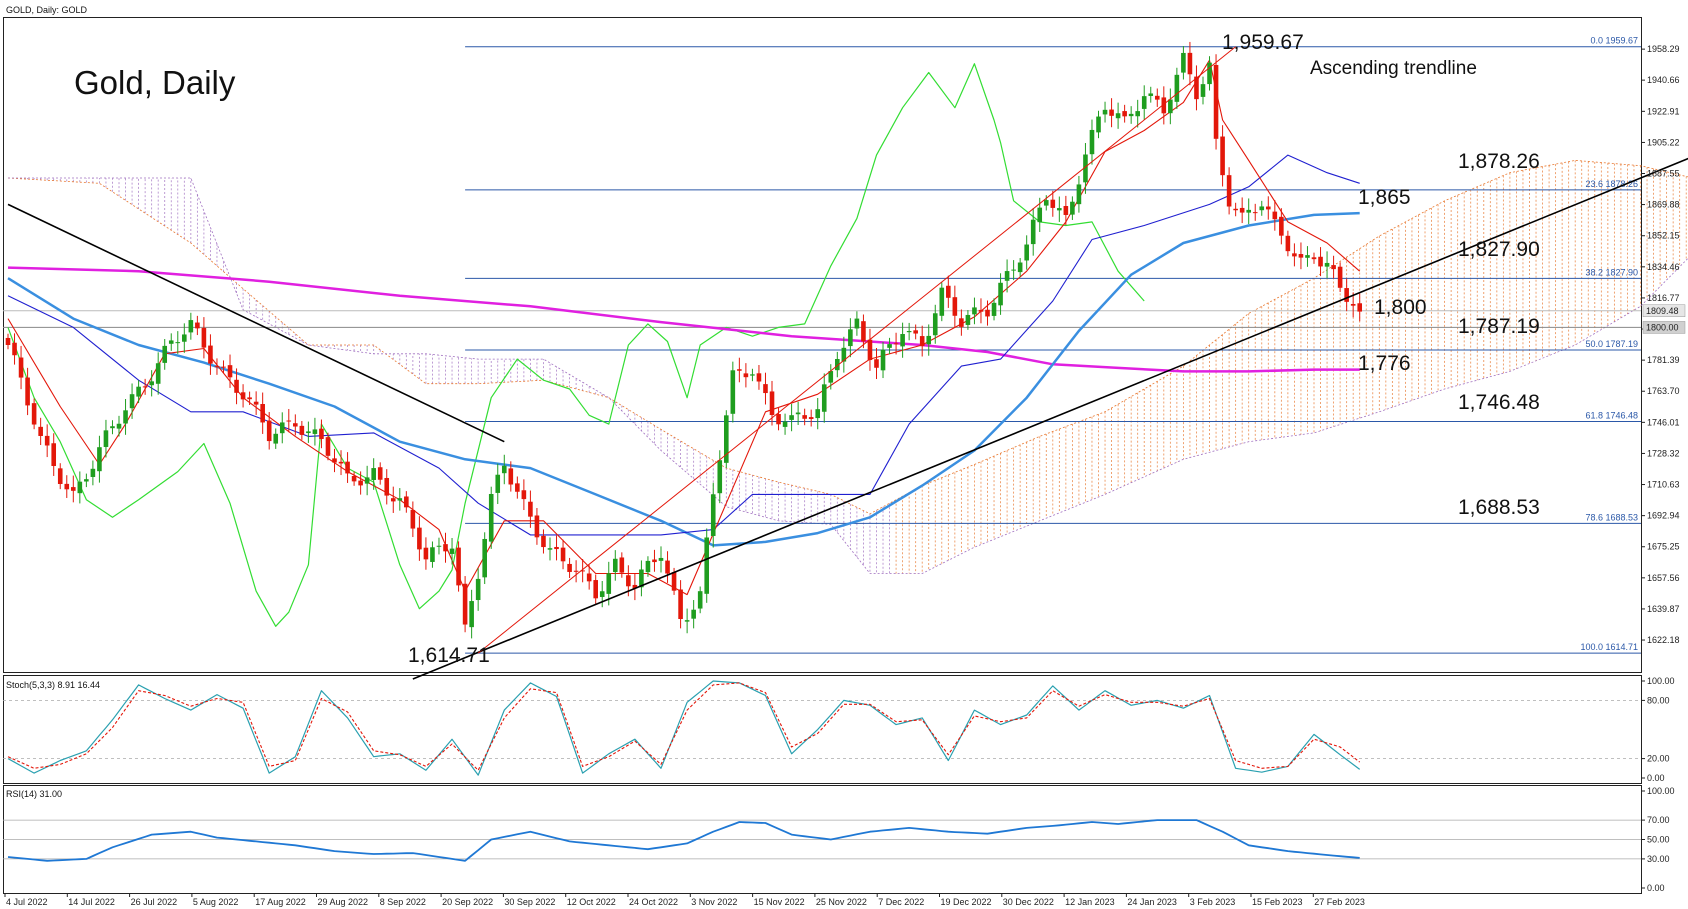 The width and height of the screenshot is (1688, 909). Describe the element at coordinates (1663, 516) in the screenshot. I see `price-tick-label: 1692.94` at that location.